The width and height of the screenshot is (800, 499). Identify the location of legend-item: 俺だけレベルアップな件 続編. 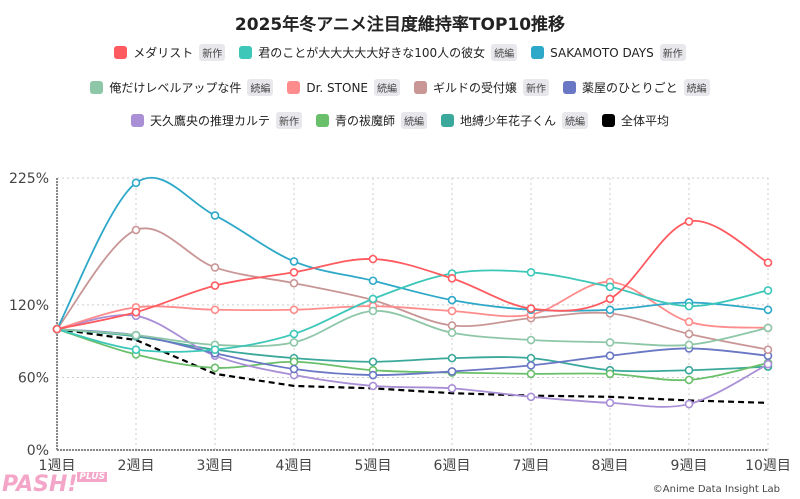
(182, 87).